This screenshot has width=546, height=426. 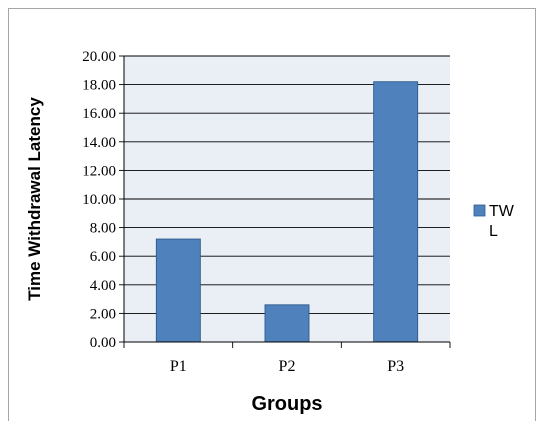 What do you see at coordinates (103, 343) in the screenshot?
I see `y-tick-label: 0.00` at bounding box center [103, 343].